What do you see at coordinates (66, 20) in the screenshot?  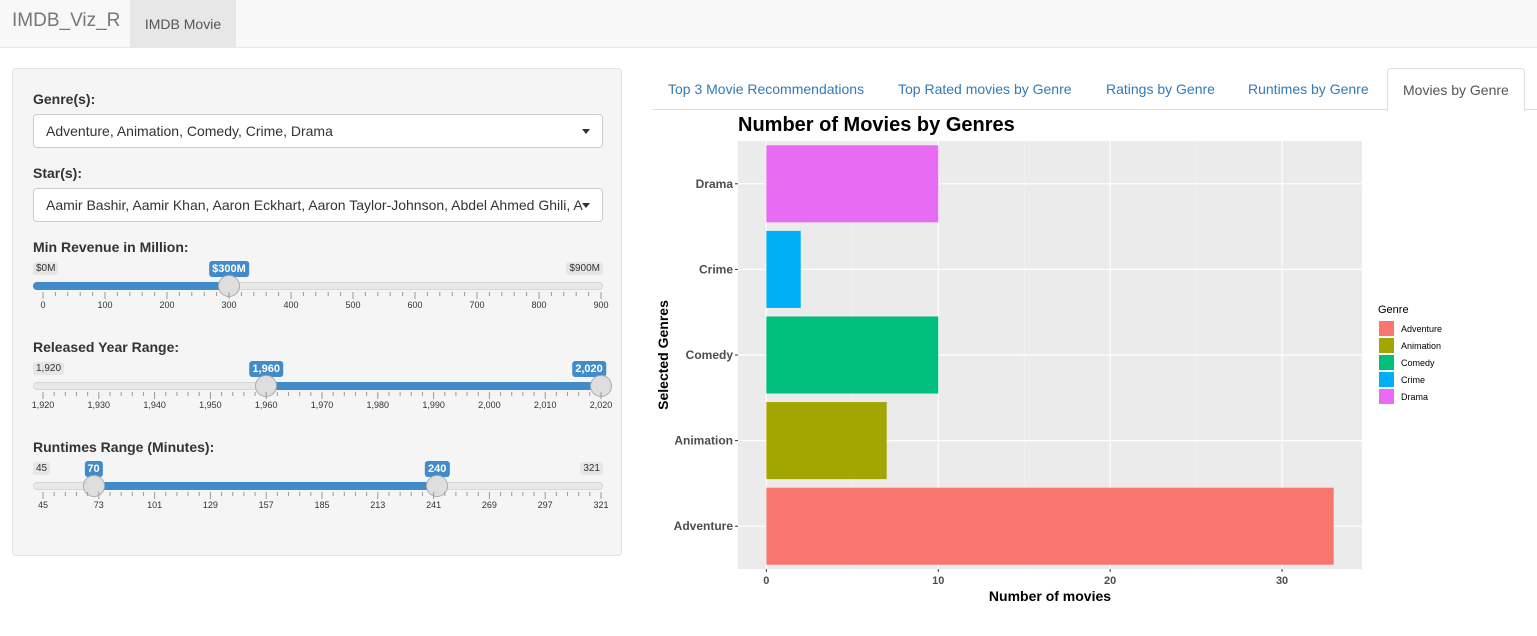 I see `app-brand: IMDB_Viz_R` at bounding box center [66, 20].